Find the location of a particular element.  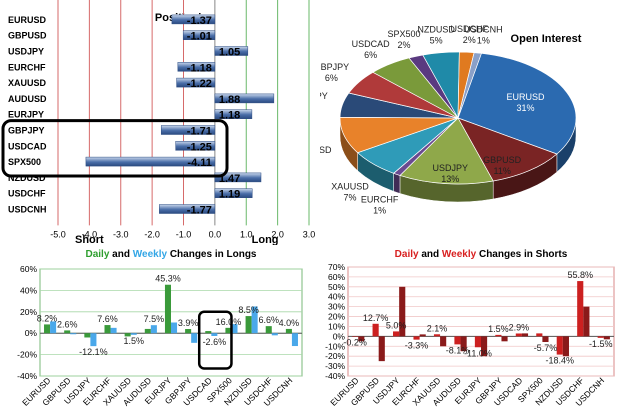

pie-label-pct-gbpusd: 11% is located at coordinates (501, 171).